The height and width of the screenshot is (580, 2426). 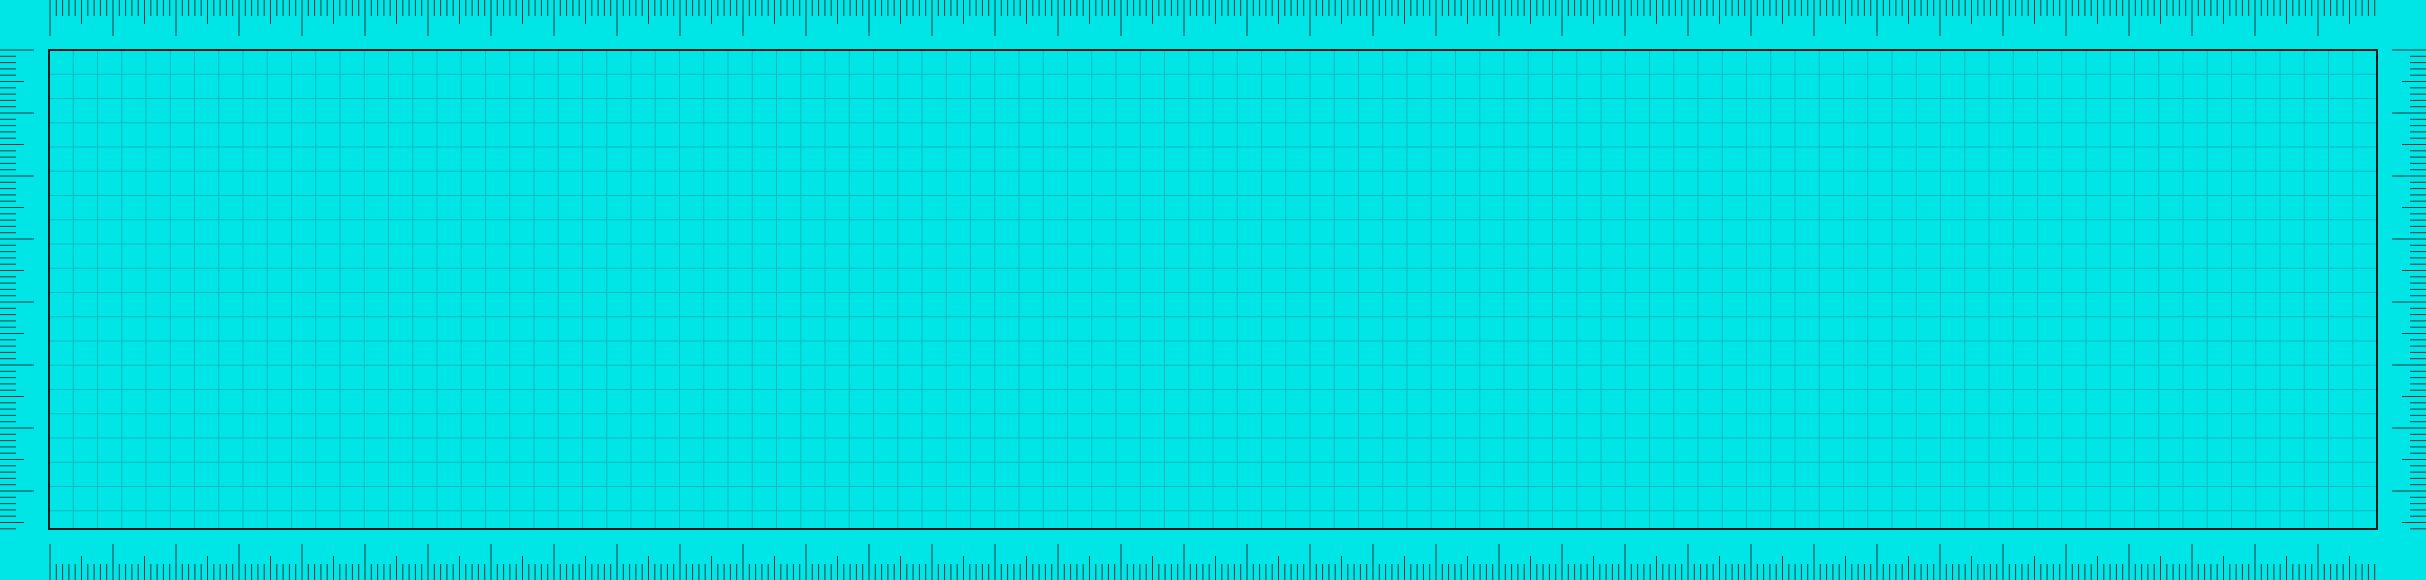 I want to click on ruler-right, so click(x=2409, y=289).